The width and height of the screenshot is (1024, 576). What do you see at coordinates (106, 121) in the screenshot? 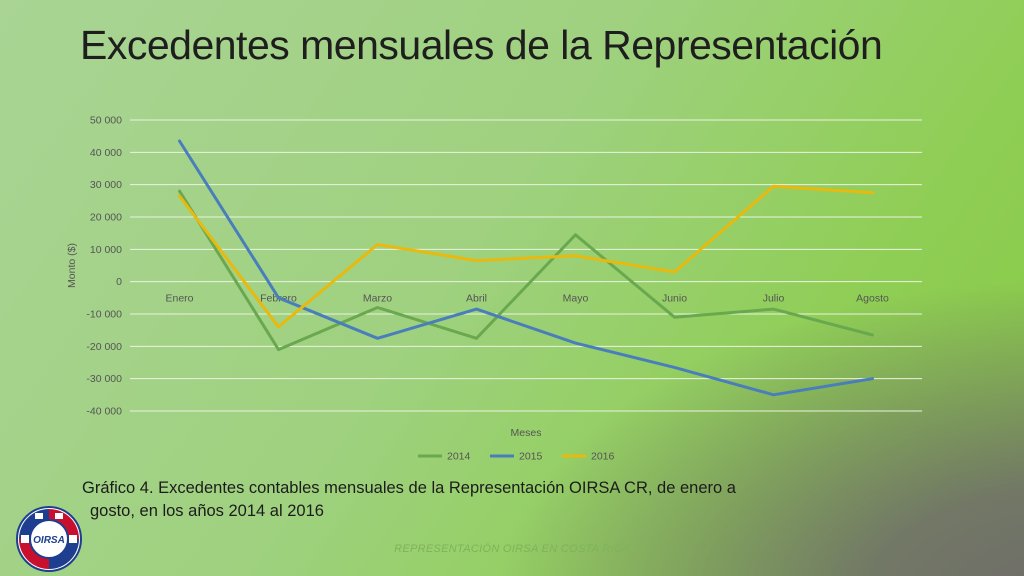
I see `y-tick-label: 50 000` at bounding box center [106, 121].